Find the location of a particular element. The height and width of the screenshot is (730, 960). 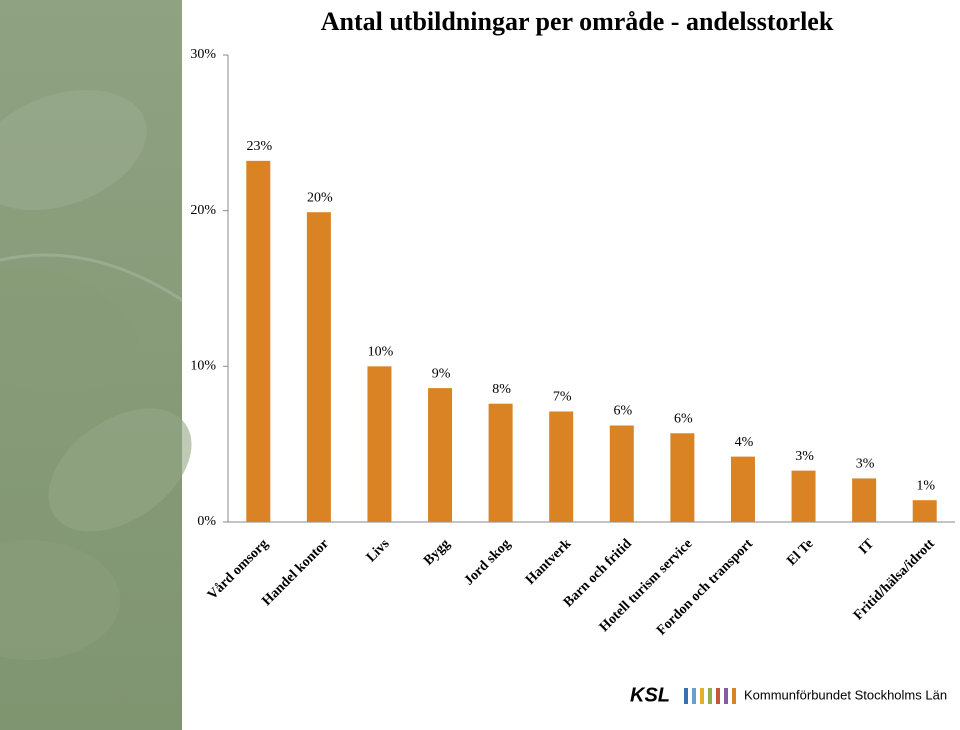

x-tick-label: El Te is located at coordinates (800, 552).